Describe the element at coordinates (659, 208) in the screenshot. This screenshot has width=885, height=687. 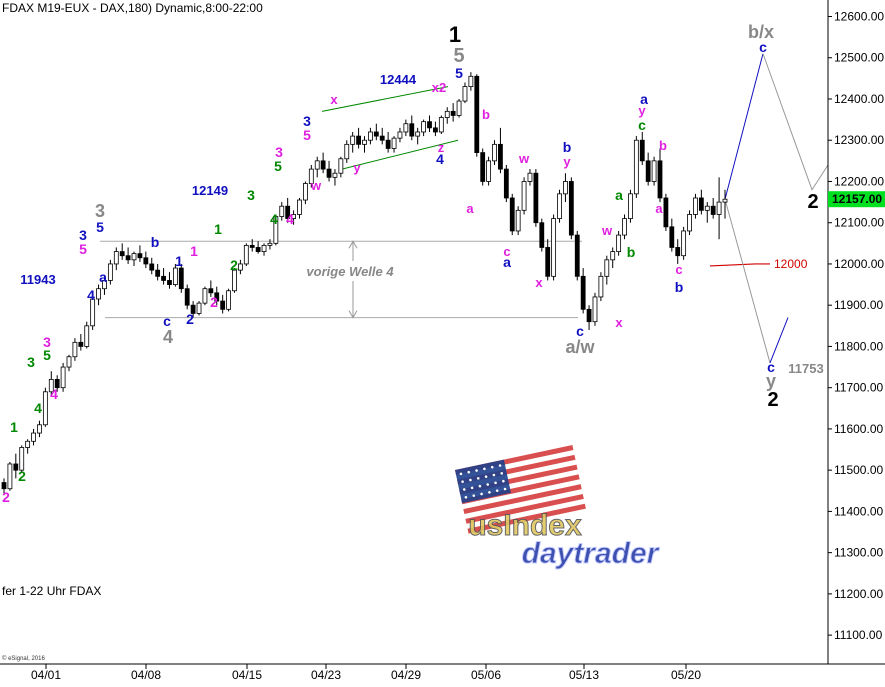
I see `wave-label-a-m2: a` at that location.